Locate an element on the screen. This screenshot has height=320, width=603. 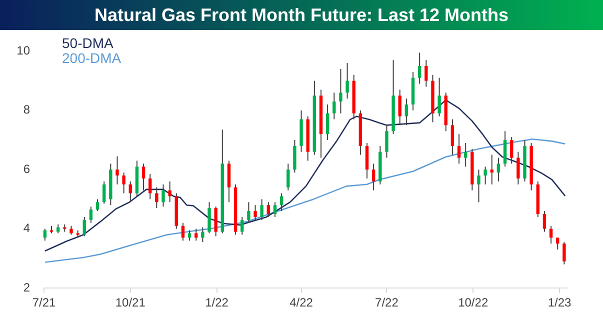
x-tick-label: 7/22 is located at coordinates (387, 303).